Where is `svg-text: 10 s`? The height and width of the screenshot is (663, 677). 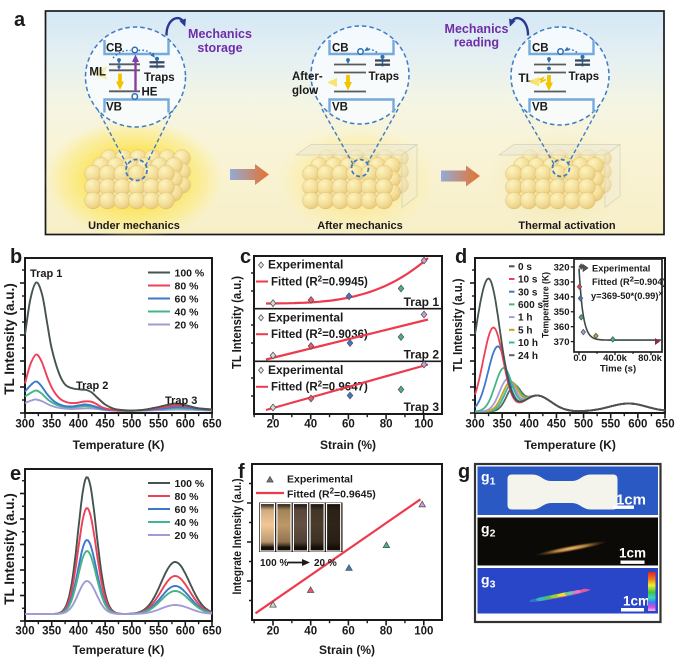 svg-text: 10 s is located at coordinates (528, 280).